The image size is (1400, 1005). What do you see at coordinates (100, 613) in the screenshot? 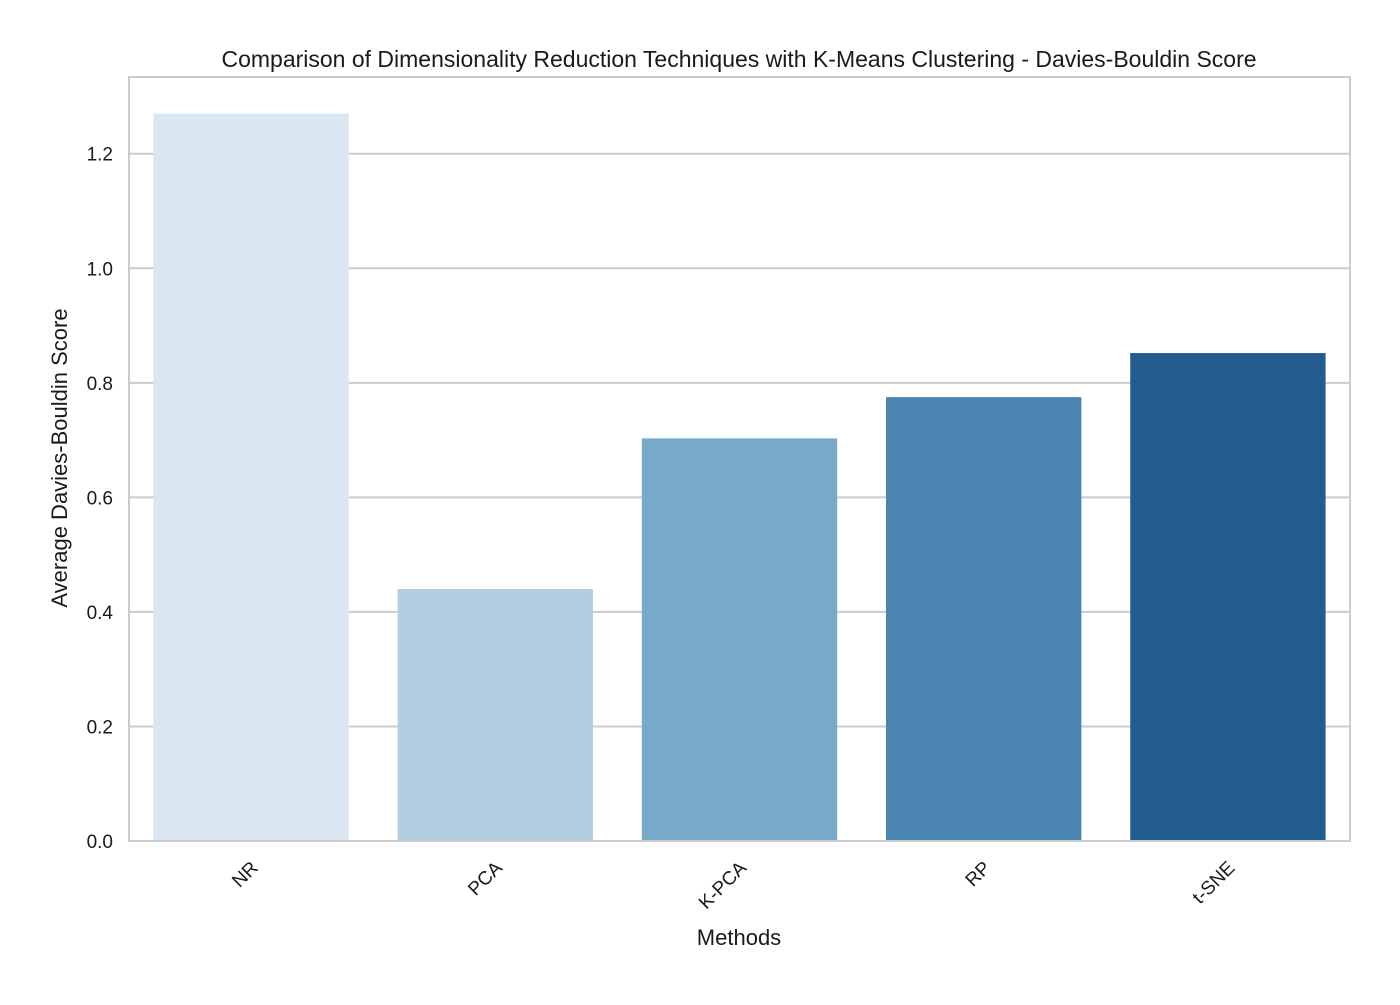
I see `y-tick-label: 0.4` at bounding box center [100, 613].